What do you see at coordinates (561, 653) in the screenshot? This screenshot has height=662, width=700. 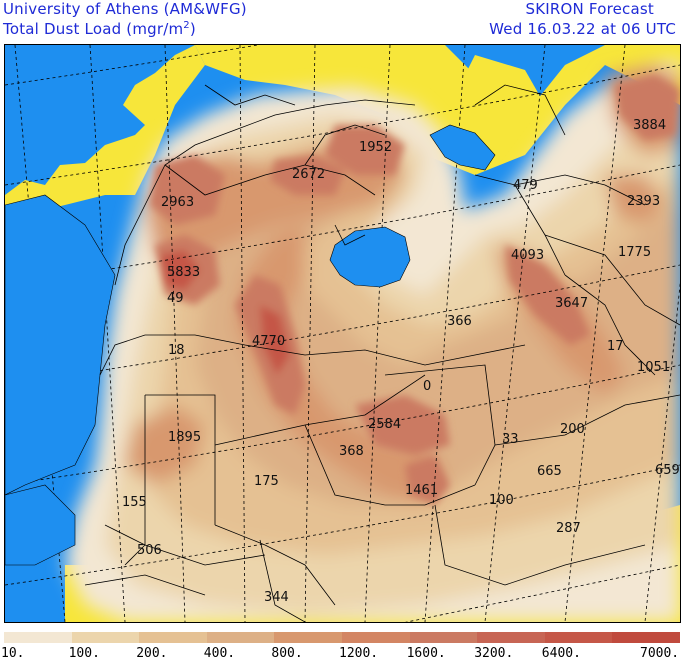 I see `legend-label: 6400.` at bounding box center [561, 653].